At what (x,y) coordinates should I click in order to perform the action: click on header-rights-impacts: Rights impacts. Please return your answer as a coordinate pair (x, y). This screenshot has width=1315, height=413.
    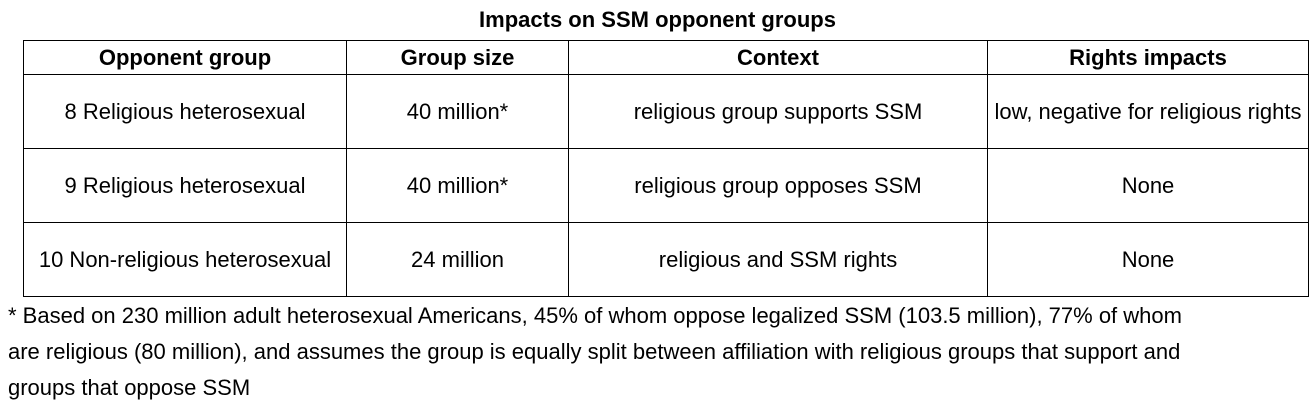
    Looking at the image, I should click on (1148, 57).